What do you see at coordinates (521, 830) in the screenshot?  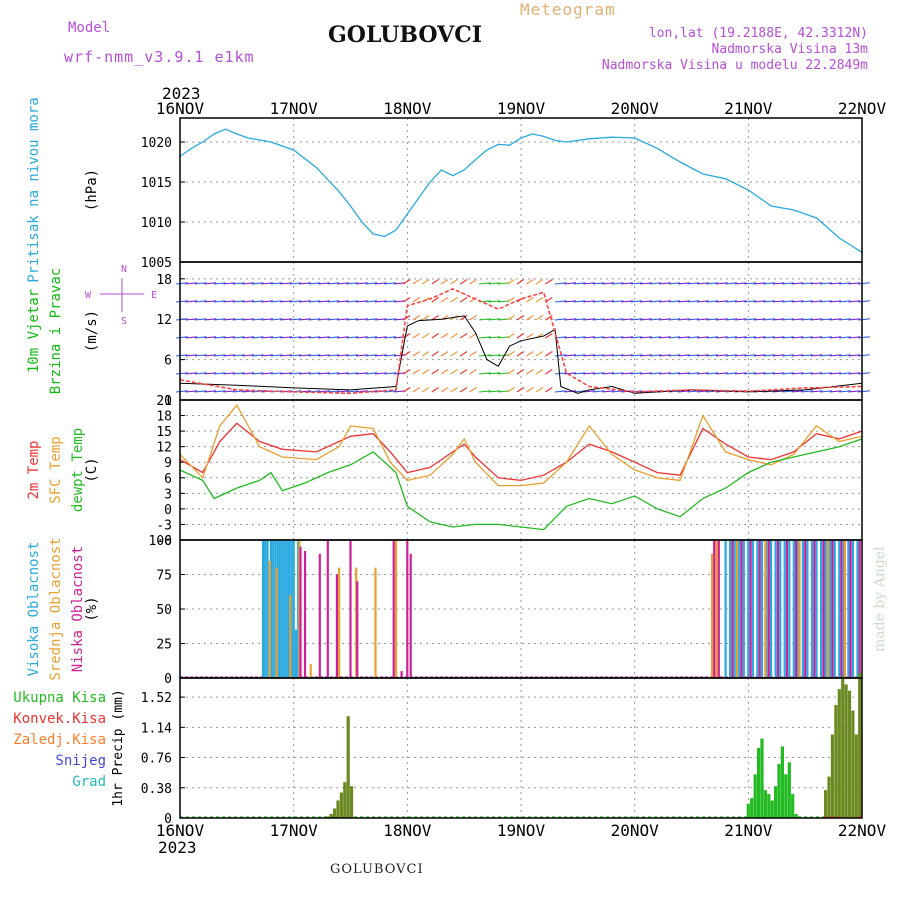 I see `x-tick-label-bottom: 19NOV` at bounding box center [521, 830].